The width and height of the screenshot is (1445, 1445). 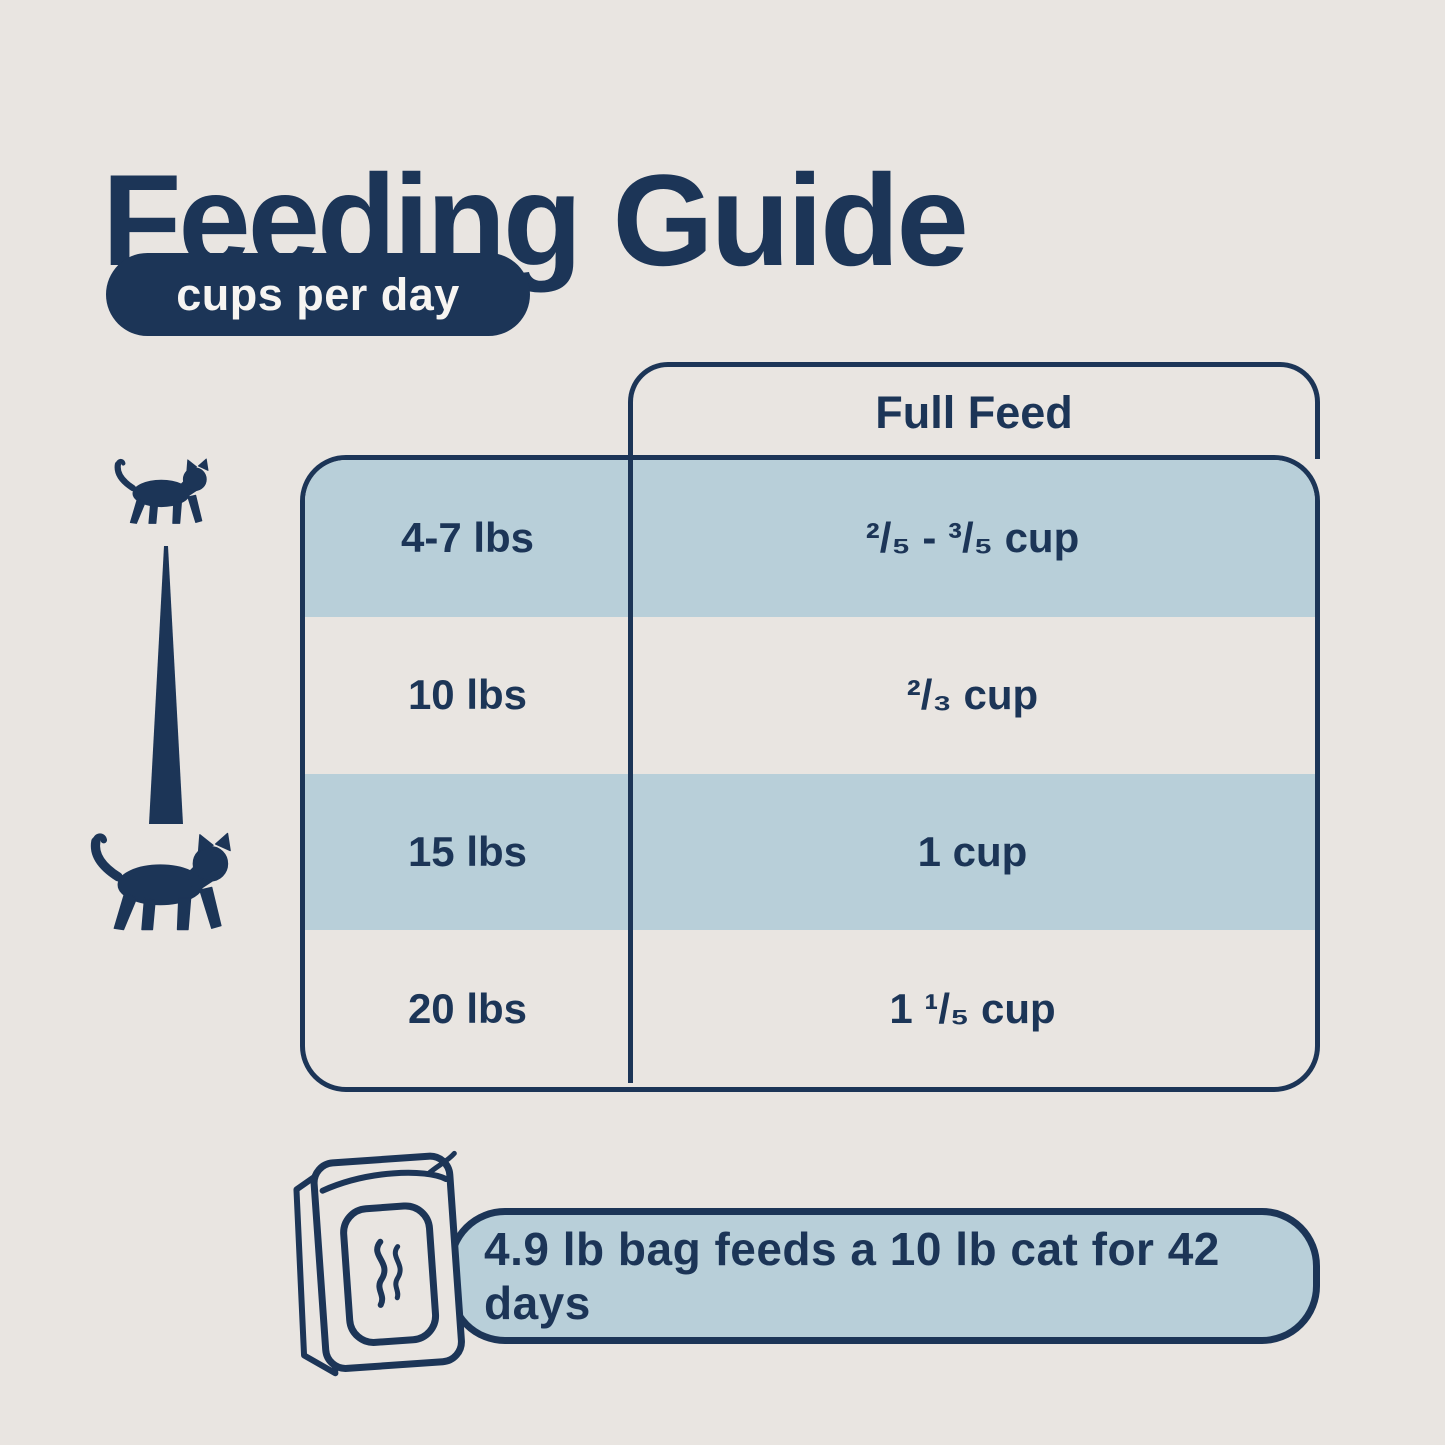 I want to click on small-cat-icon, so click(x=161, y=491).